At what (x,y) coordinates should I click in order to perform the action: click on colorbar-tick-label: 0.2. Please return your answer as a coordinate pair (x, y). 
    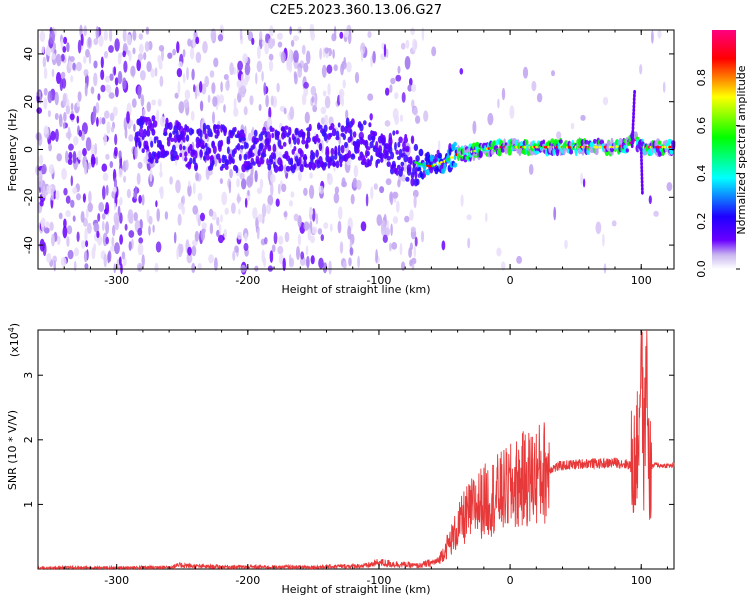
    Looking at the image, I should click on (701, 221).